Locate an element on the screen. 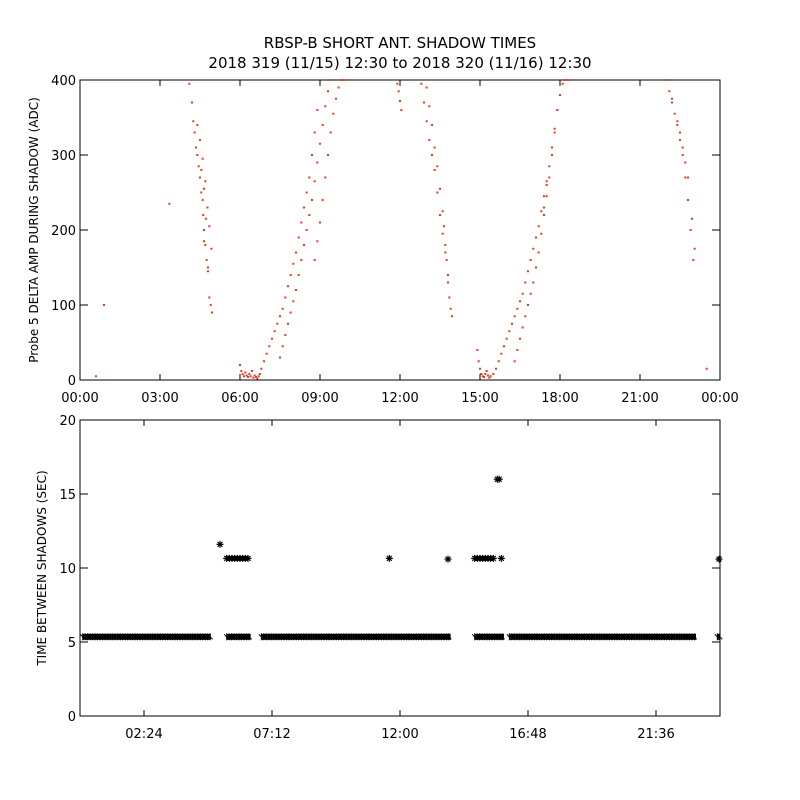 The width and height of the screenshot is (800, 800). y-tick-label: 300 is located at coordinates (63, 156).